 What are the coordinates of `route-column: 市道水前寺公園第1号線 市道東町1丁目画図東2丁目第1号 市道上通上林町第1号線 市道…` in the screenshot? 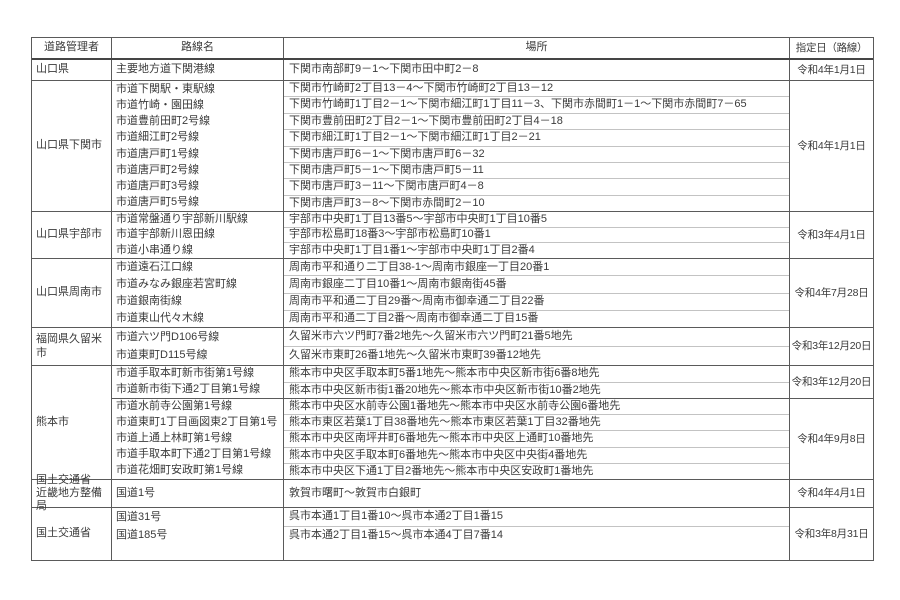 It's located at (198, 439).